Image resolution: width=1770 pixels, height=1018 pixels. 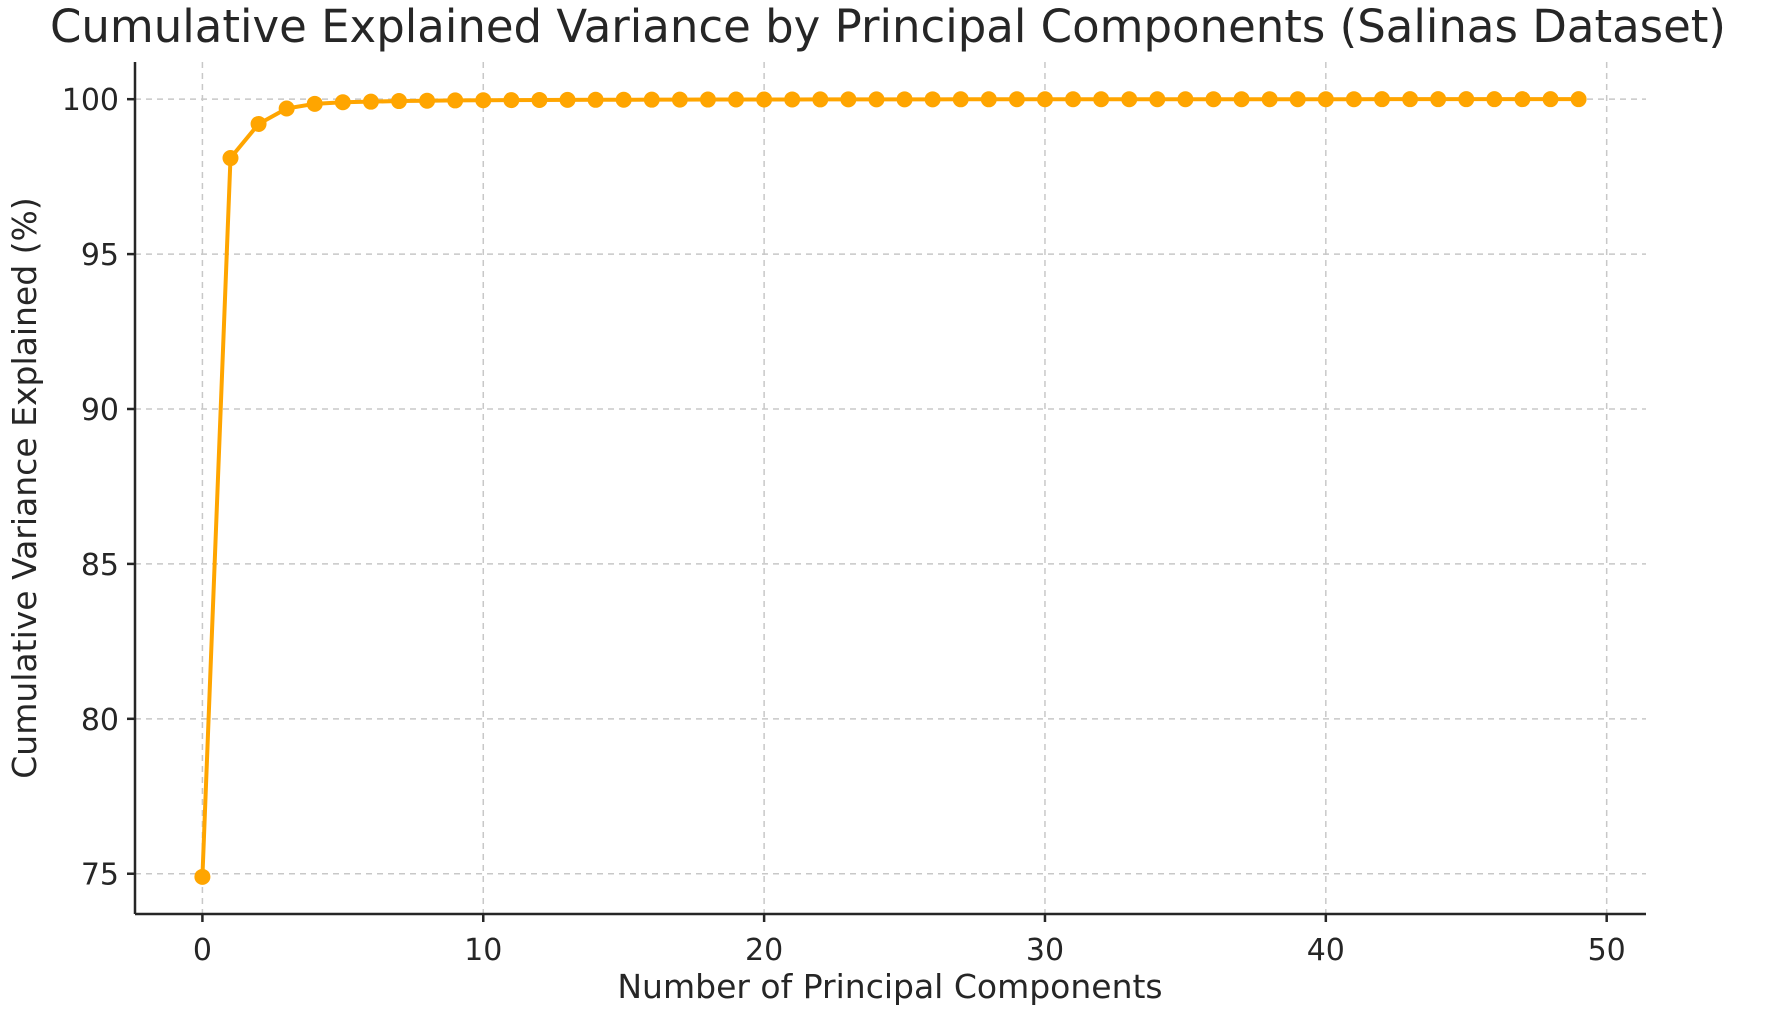 I want to click on y-tick-label: 75, so click(x=100, y=875).